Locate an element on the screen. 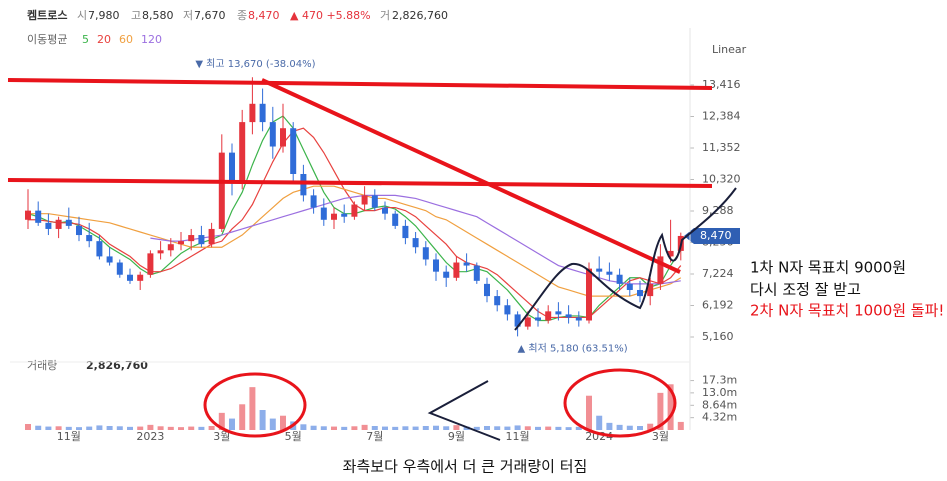  stock-name: 켐트로스 is located at coordinates (47, 15).